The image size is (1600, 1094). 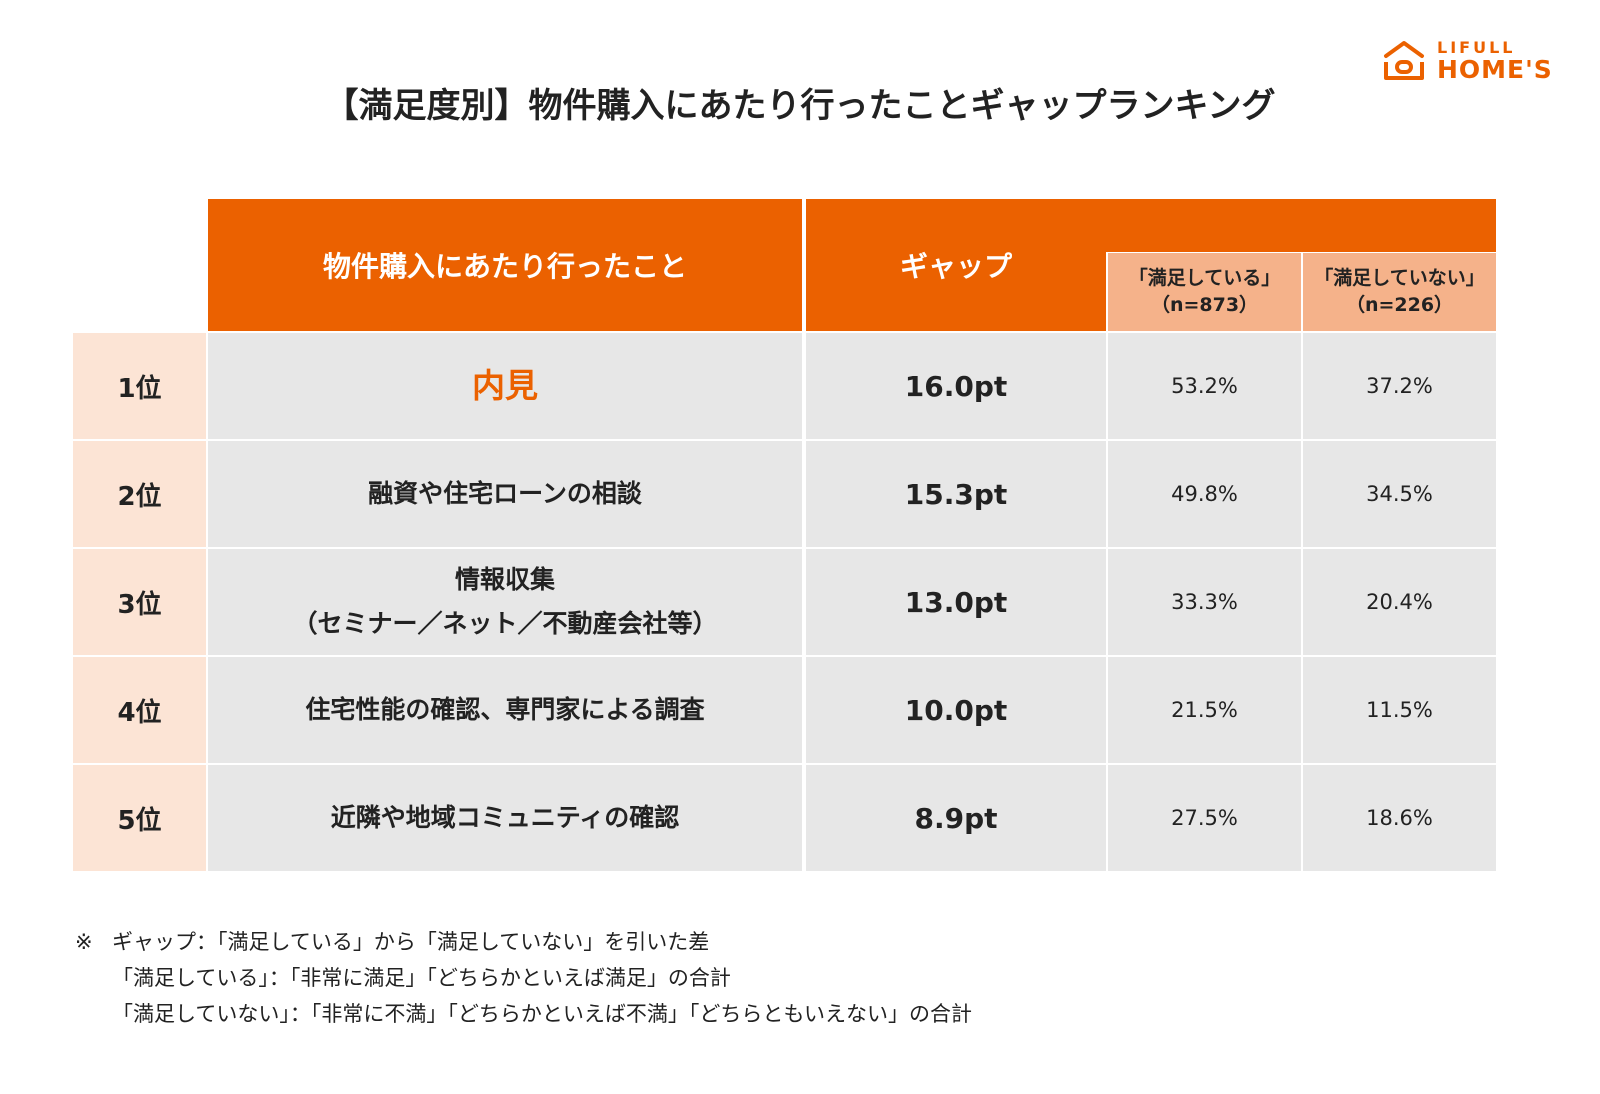 I want to click on table-cell-unsatisfied: 20.4%, so click(x=1399, y=602).